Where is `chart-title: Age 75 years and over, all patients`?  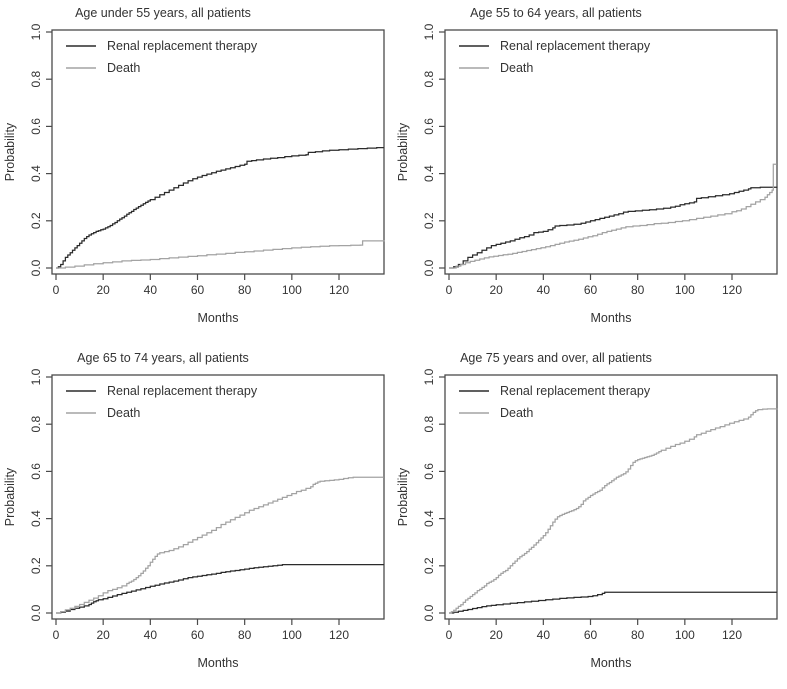
chart-title: Age 75 years and over, all patients is located at coordinates (556, 358).